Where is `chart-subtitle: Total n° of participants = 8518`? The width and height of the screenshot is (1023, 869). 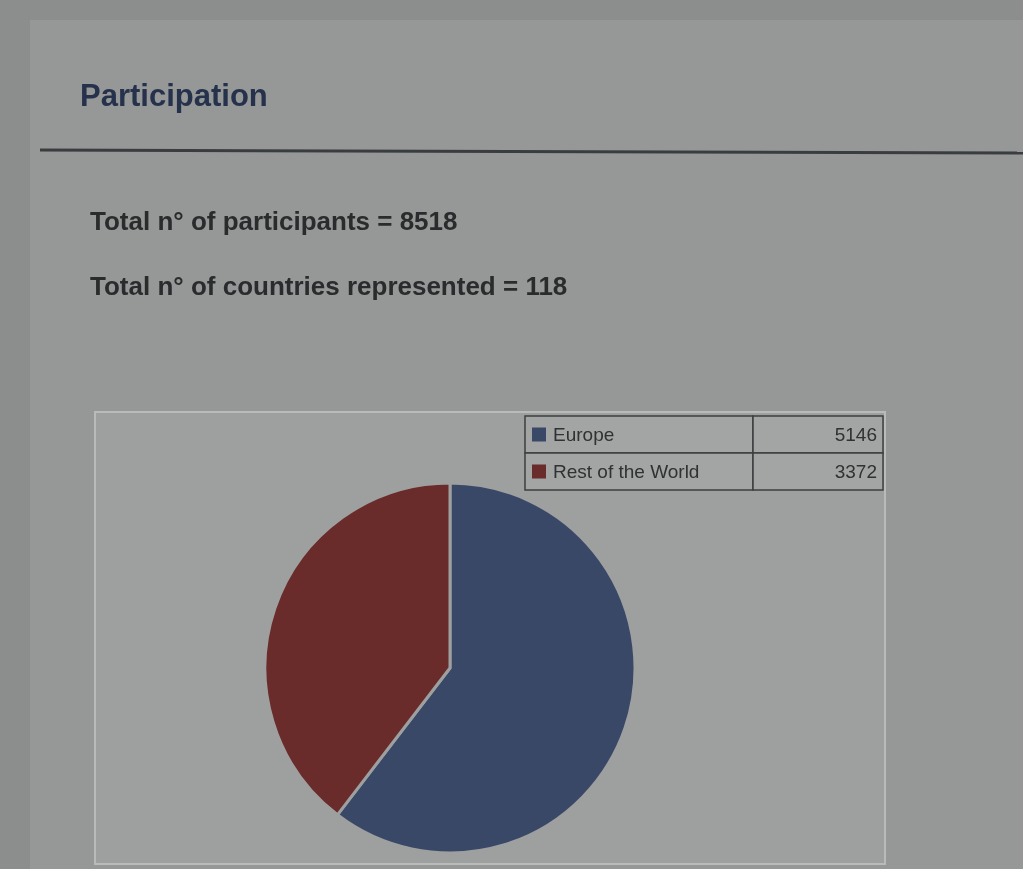 chart-subtitle: Total n° of participants = 8518 is located at coordinates (274, 221).